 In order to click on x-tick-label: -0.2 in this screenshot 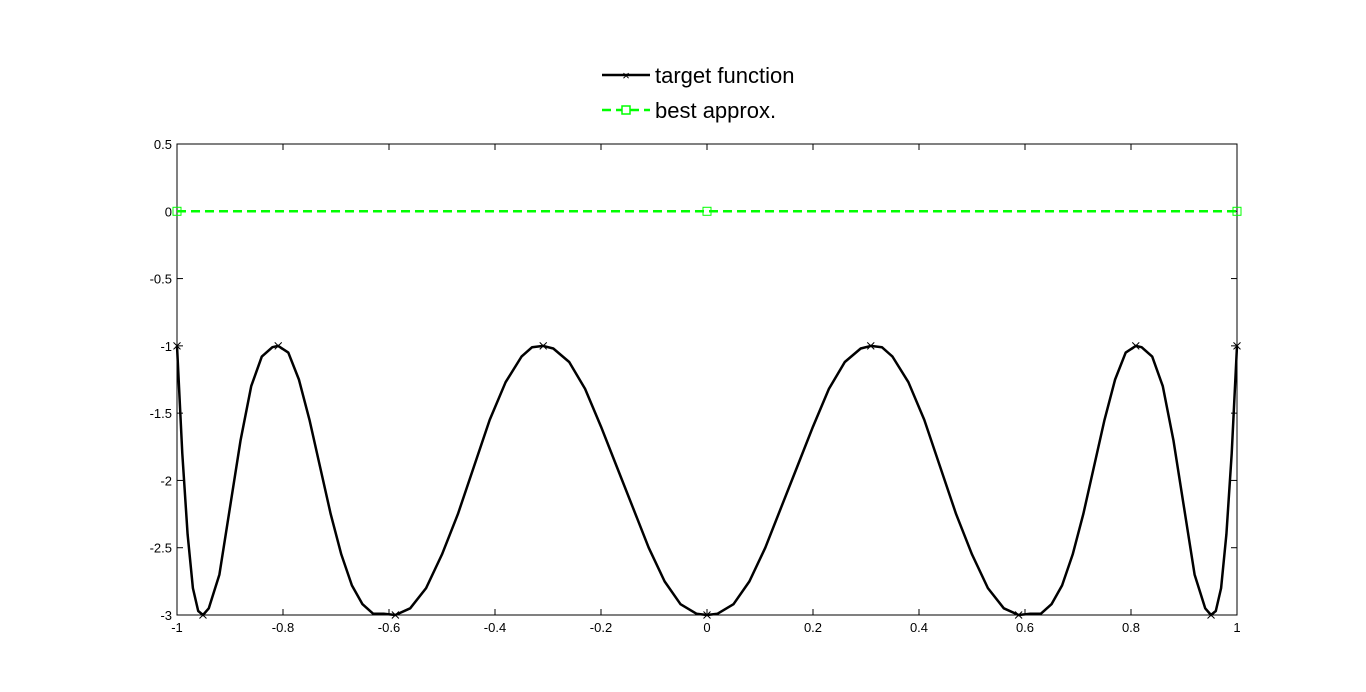, I will do `click(601, 627)`.